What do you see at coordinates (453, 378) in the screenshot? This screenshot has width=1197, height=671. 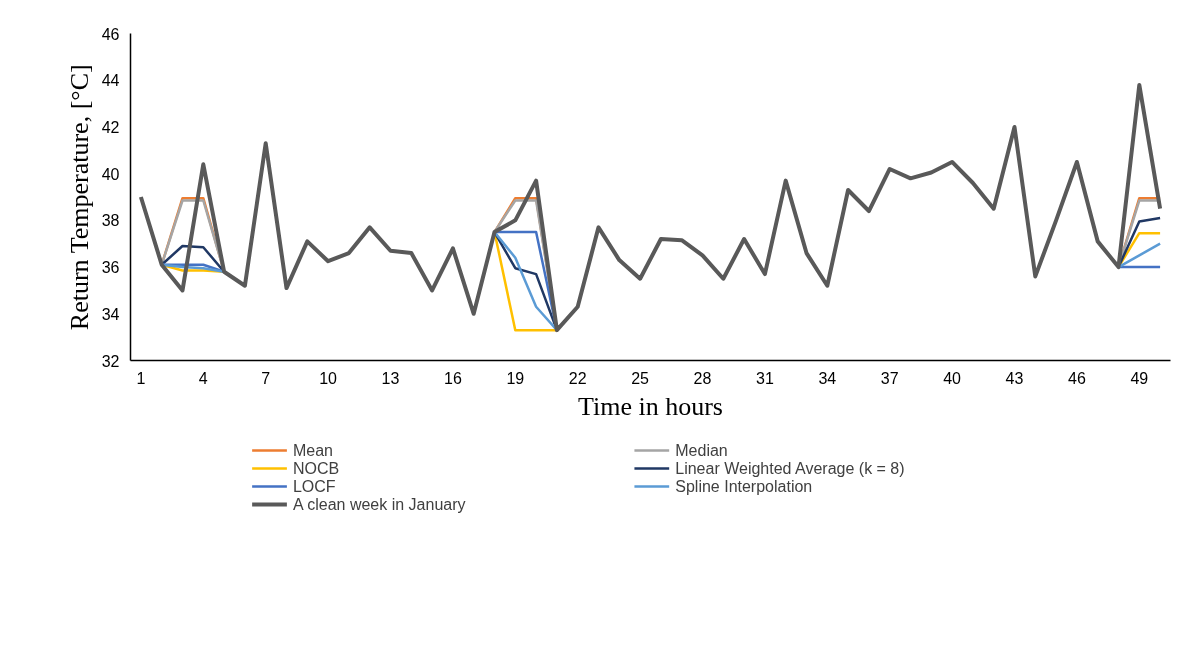 I see `x-tick-label: 16` at bounding box center [453, 378].